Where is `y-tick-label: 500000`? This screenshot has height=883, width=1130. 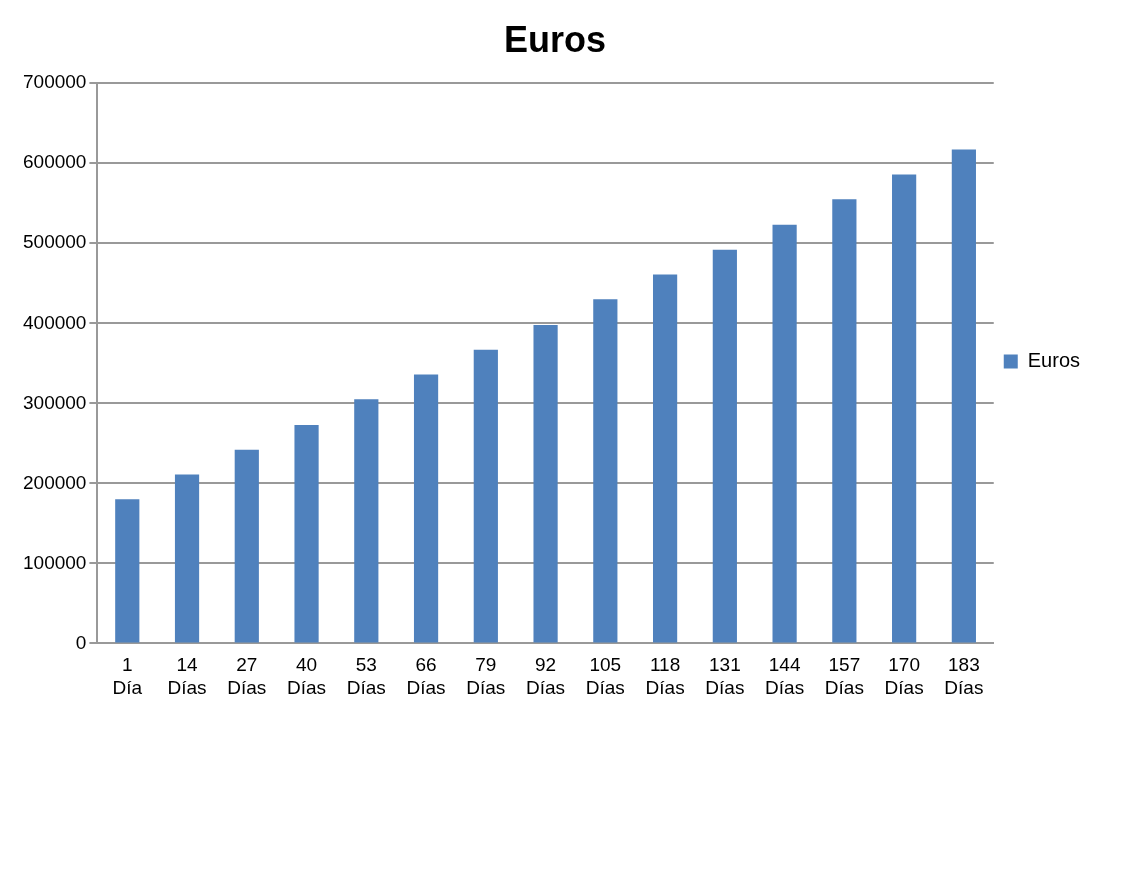
y-tick-label: 500000 is located at coordinates (55, 242).